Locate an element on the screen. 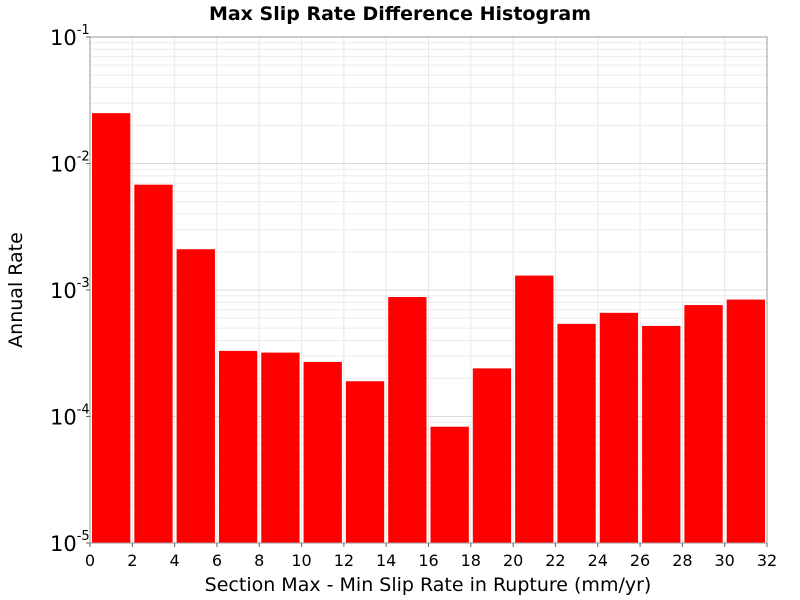 The height and width of the screenshot is (600, 800). y-tick-label: 10⁻³ is located at coordinates (70, 289).